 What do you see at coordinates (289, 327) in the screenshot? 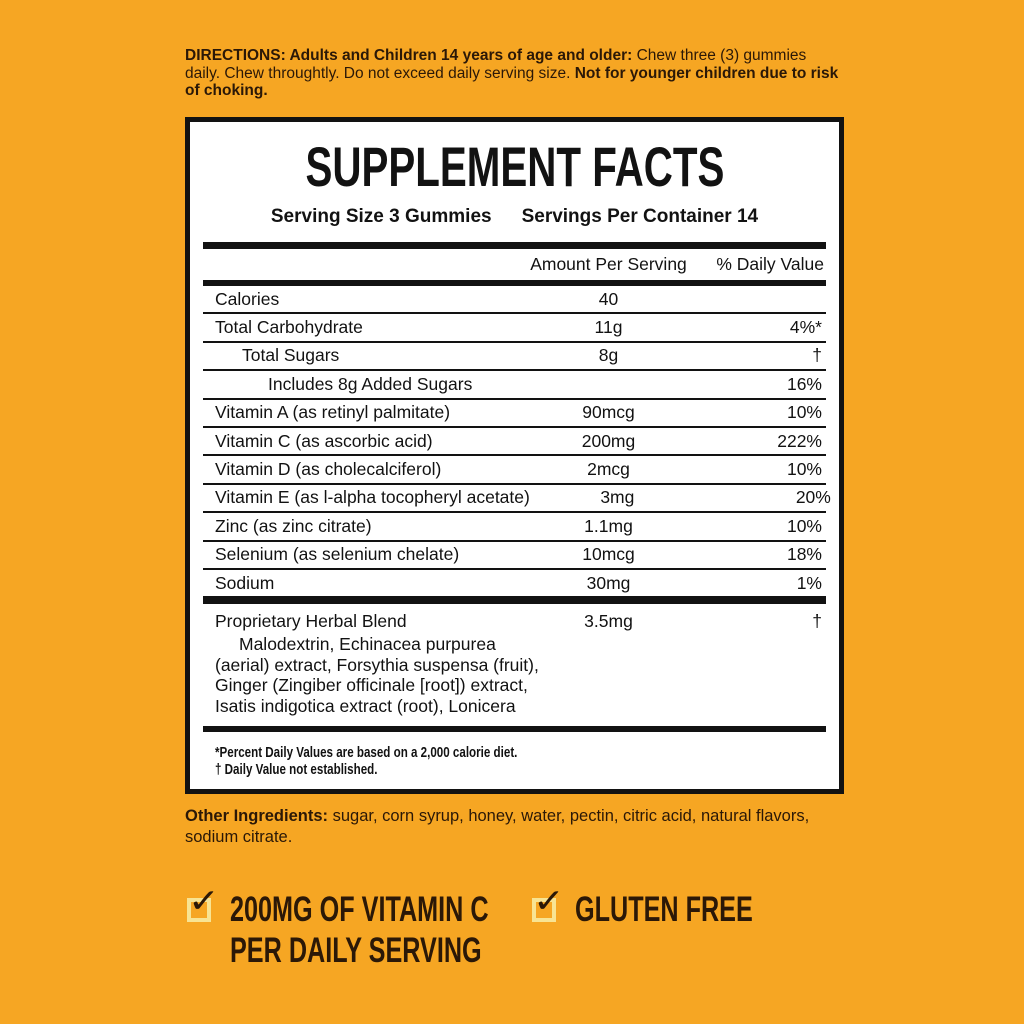
I see `row-name: Total Carbohydrate` at bounding box center [289, 327].